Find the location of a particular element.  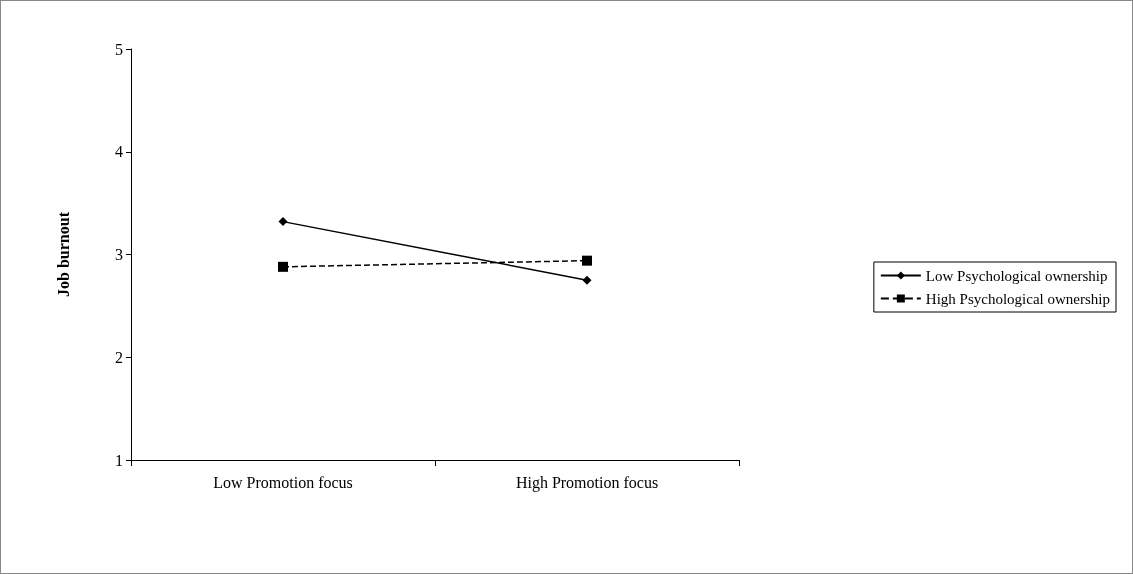

legend-label: Low Psychological ownership is located at coordinates (1016, 275).